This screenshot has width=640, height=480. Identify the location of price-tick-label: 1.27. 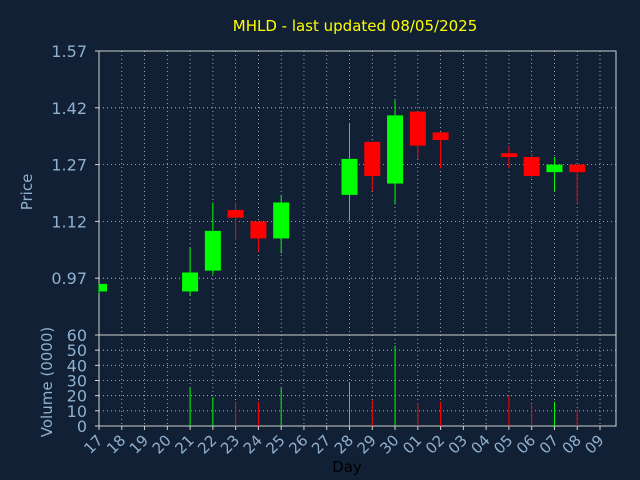
(69, 165).